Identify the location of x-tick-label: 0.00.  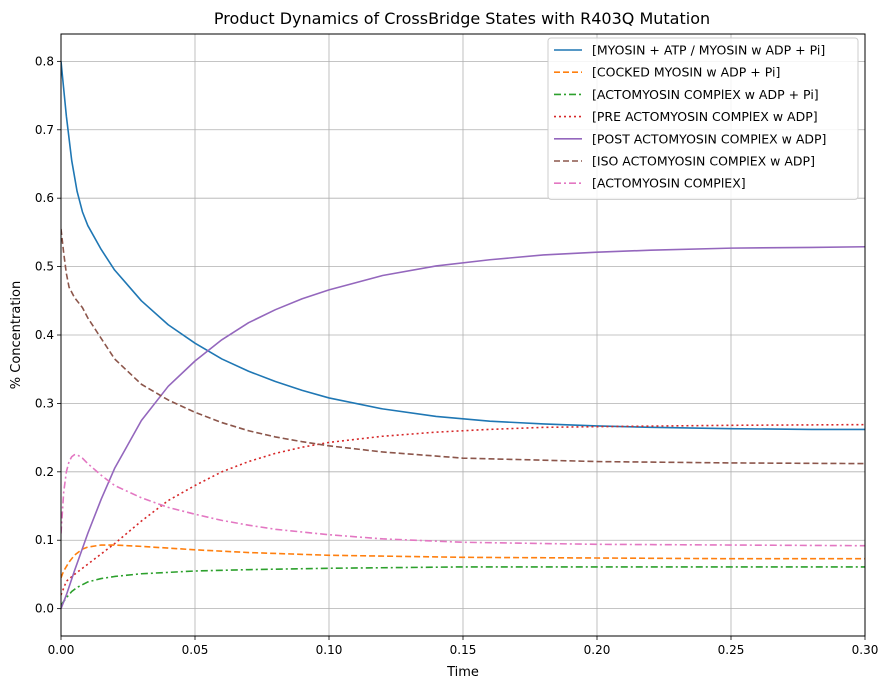
(61, 650).